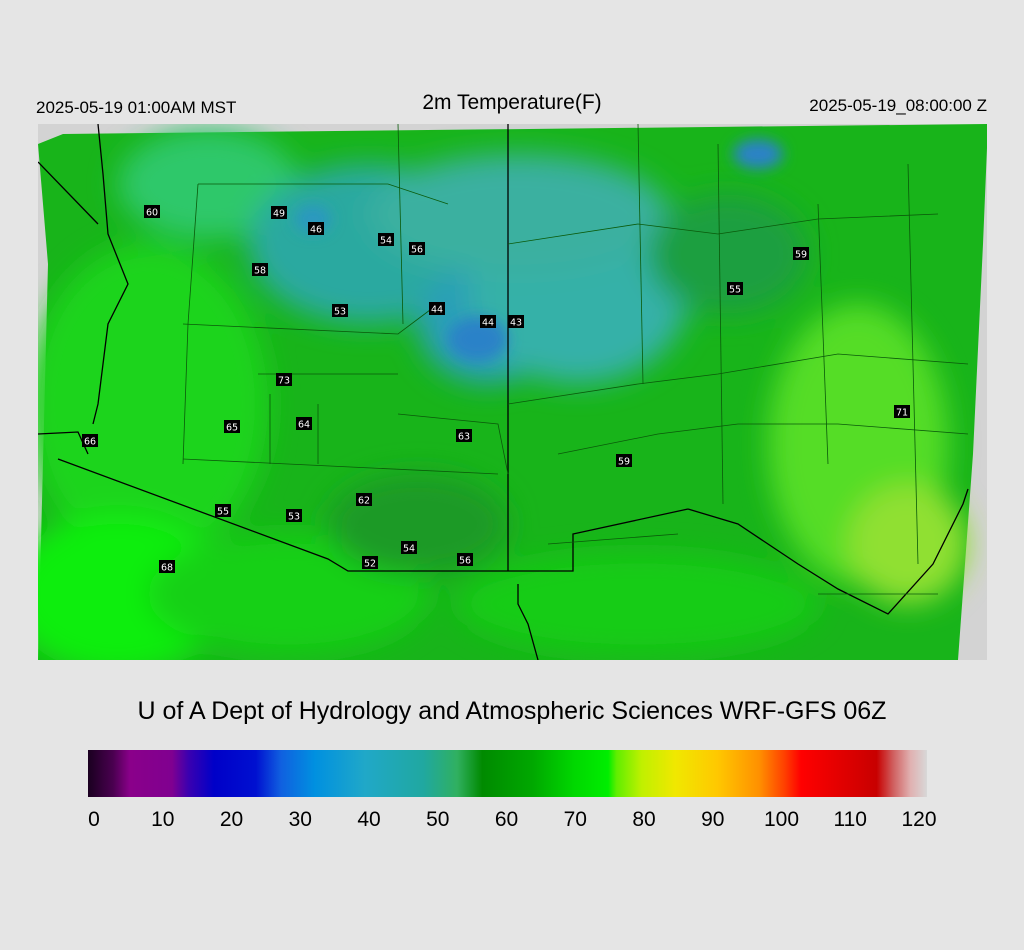  I want to click on station-temperature-value: 43, so click(516, 323).